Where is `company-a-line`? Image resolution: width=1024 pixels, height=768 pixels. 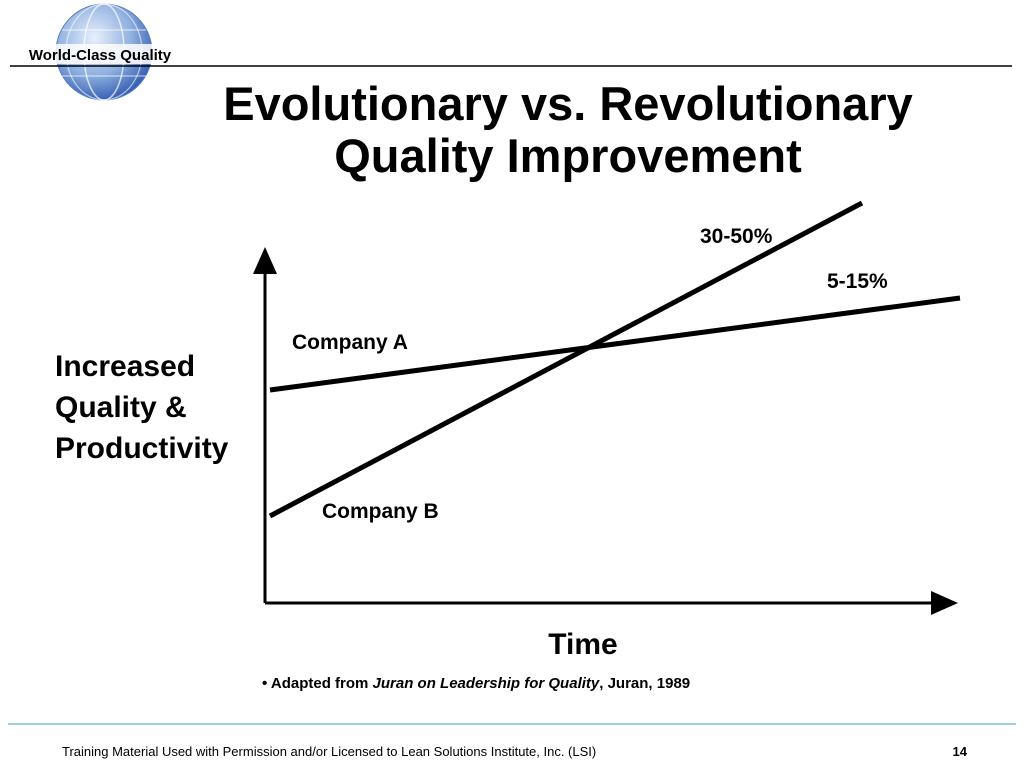
company-a-line is located at coordinates (615, 344).